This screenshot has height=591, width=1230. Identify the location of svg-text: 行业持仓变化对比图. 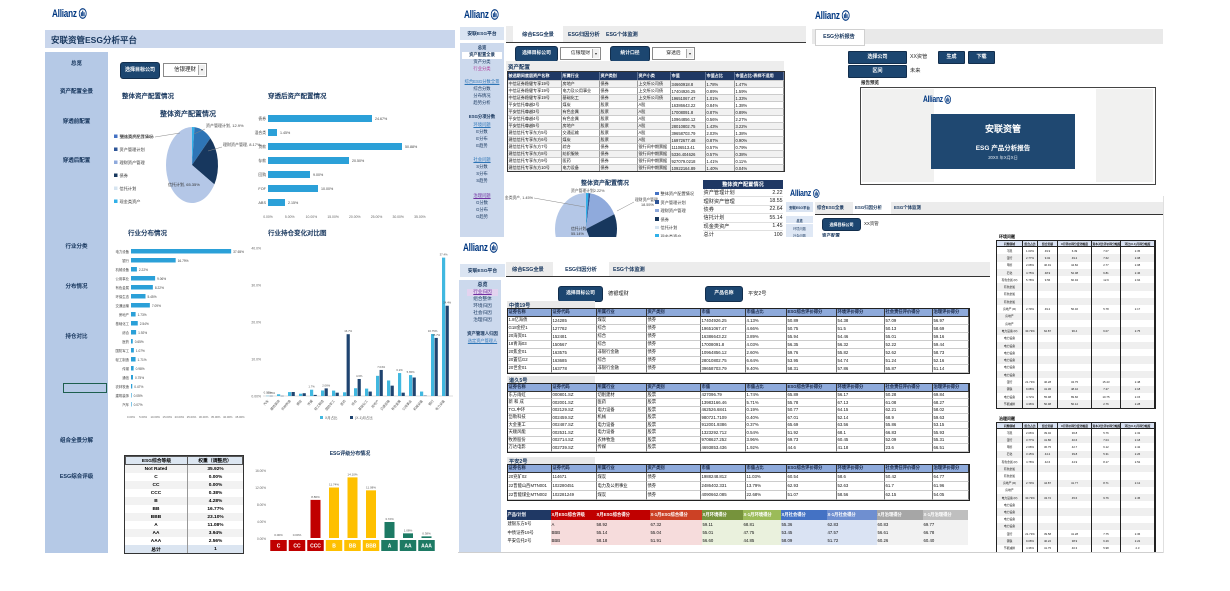
(297, 232).